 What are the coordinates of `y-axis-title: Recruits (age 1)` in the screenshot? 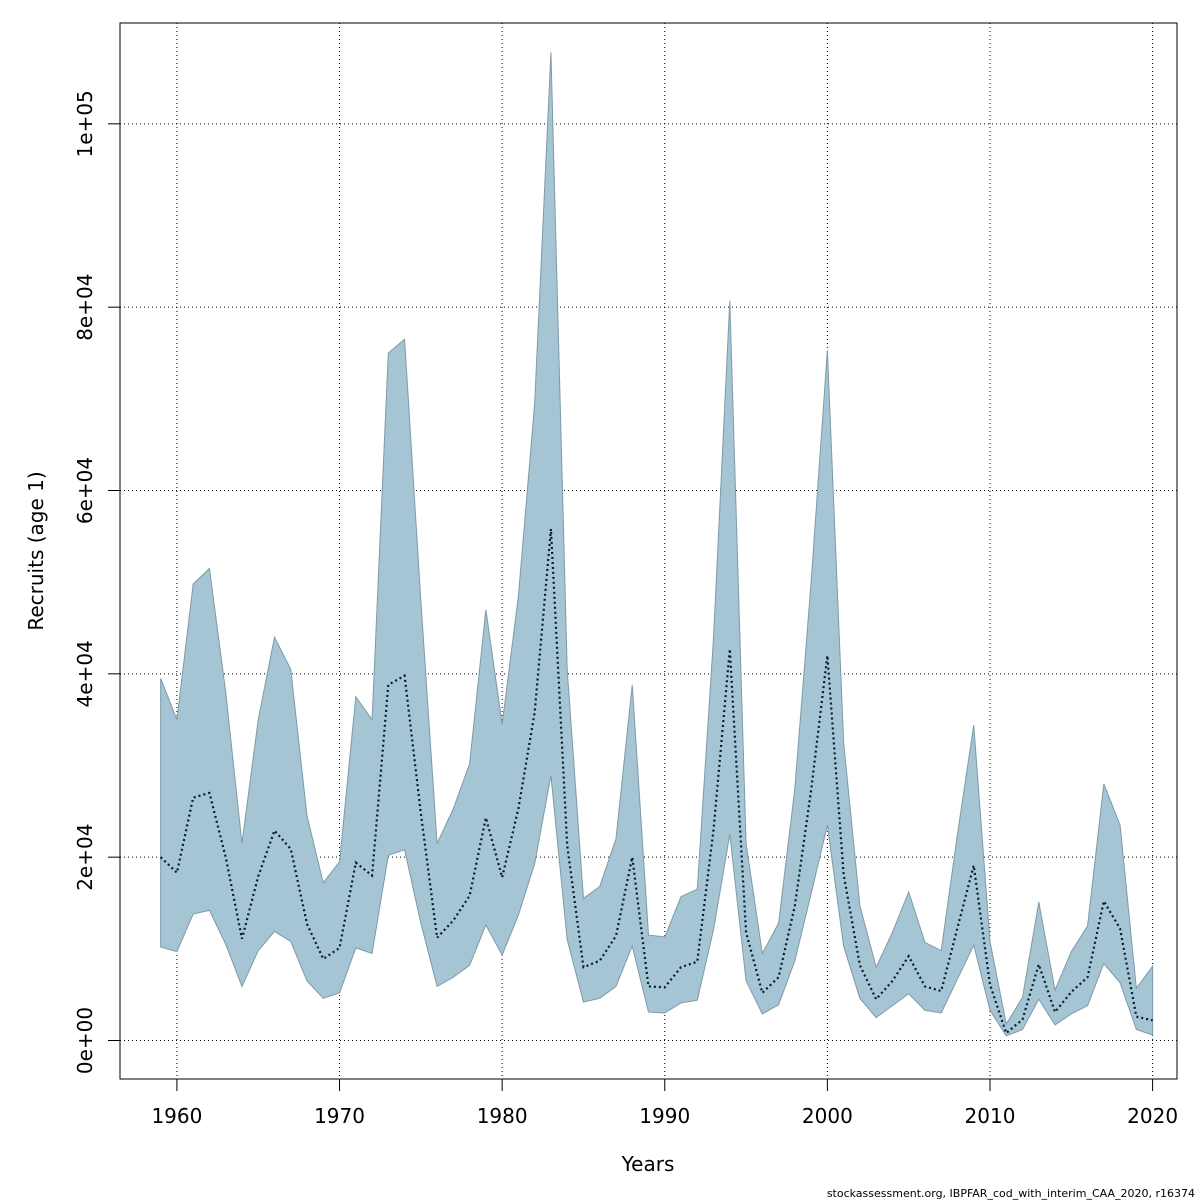 It's located at (36, 550).